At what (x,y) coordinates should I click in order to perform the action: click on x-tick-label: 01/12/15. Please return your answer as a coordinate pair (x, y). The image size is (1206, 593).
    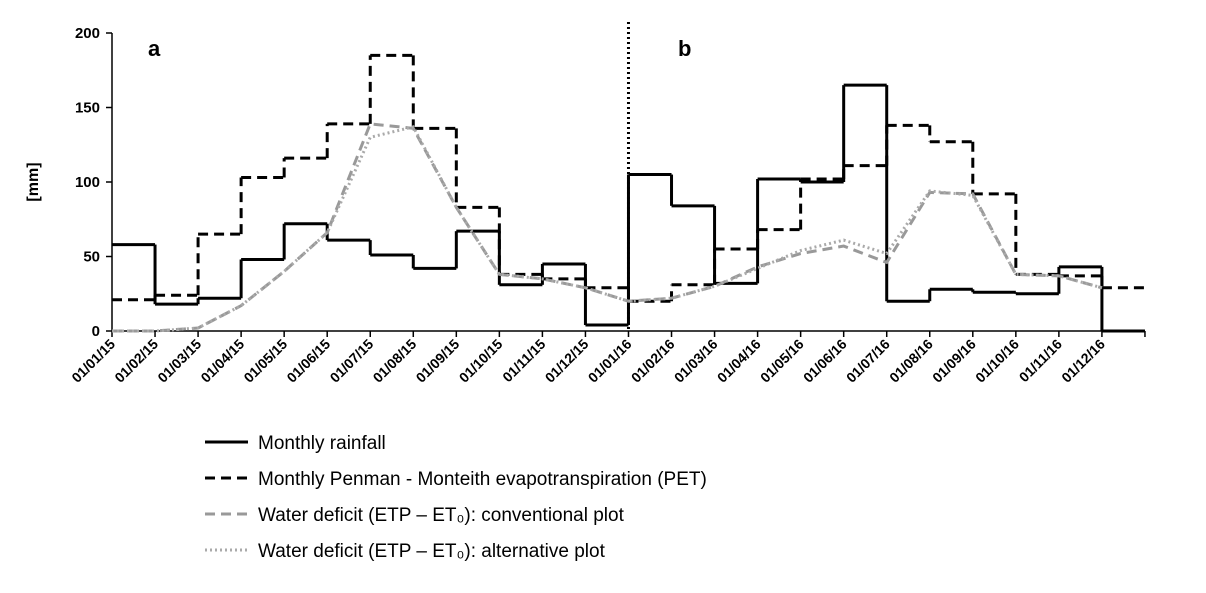
    Looking at the image, I should click on (567, 361).